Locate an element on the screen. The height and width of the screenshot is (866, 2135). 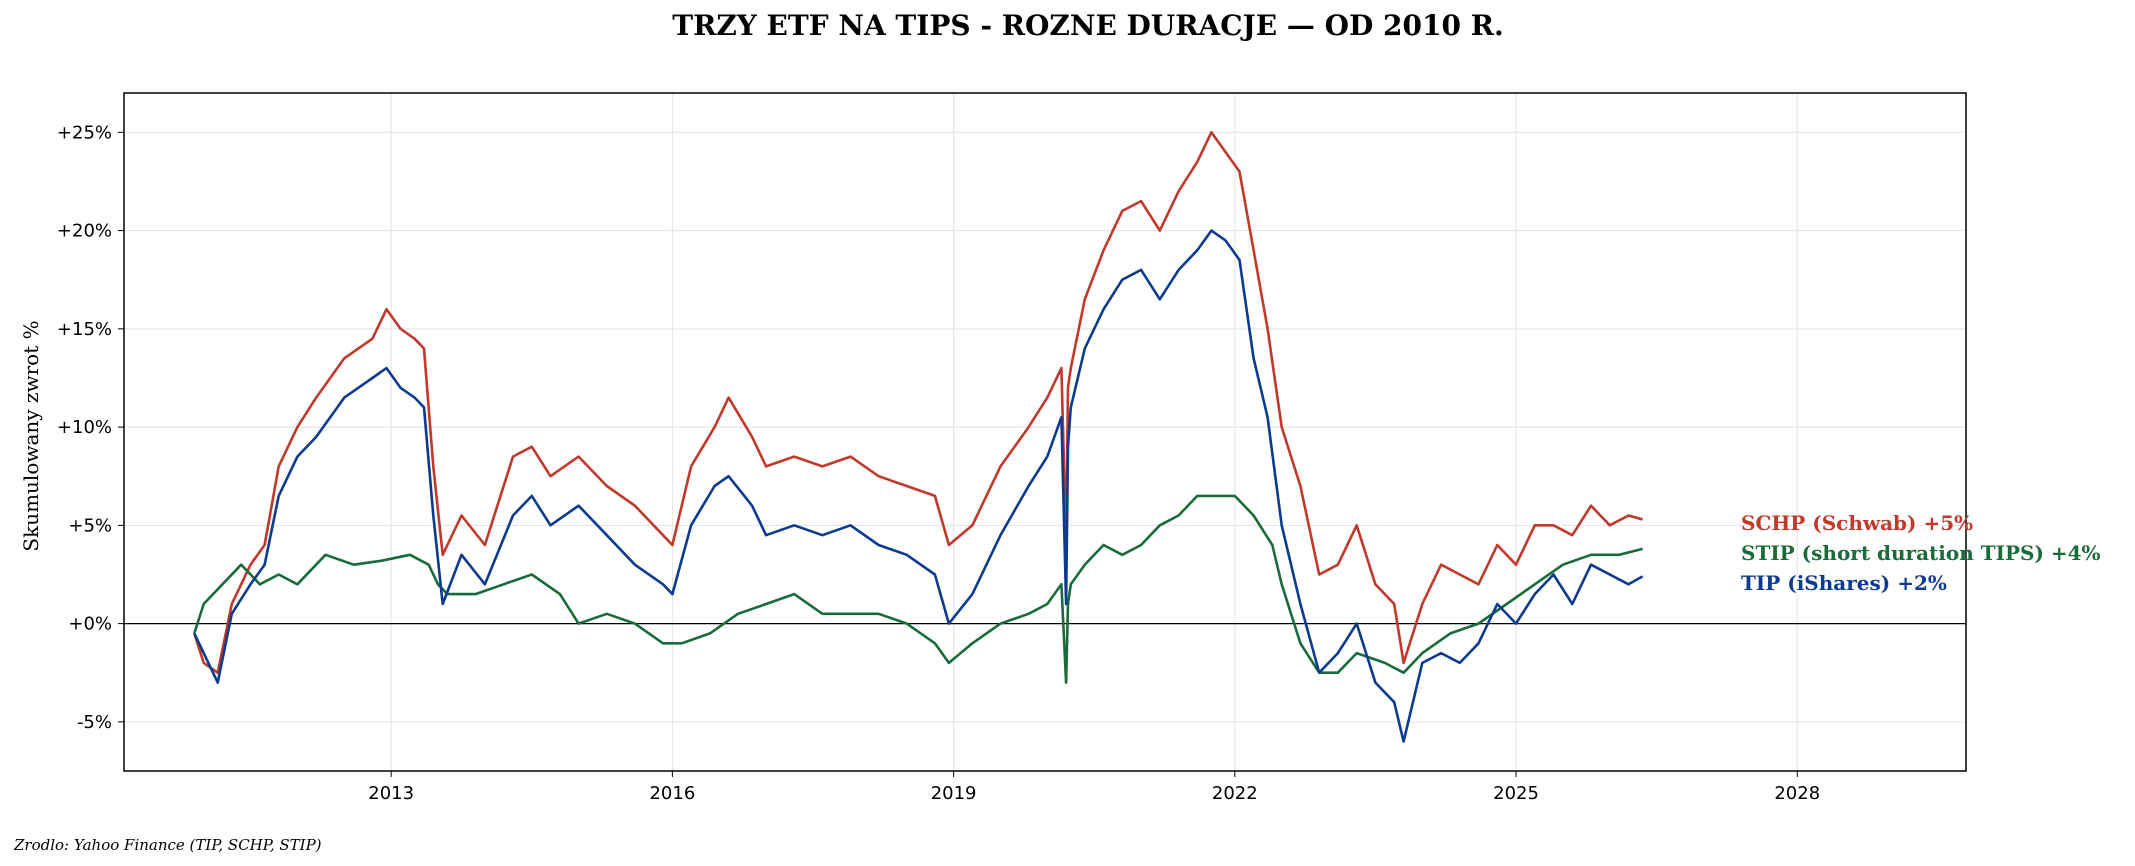
y-tick-label: +10% is located at coordinates (84, 427).